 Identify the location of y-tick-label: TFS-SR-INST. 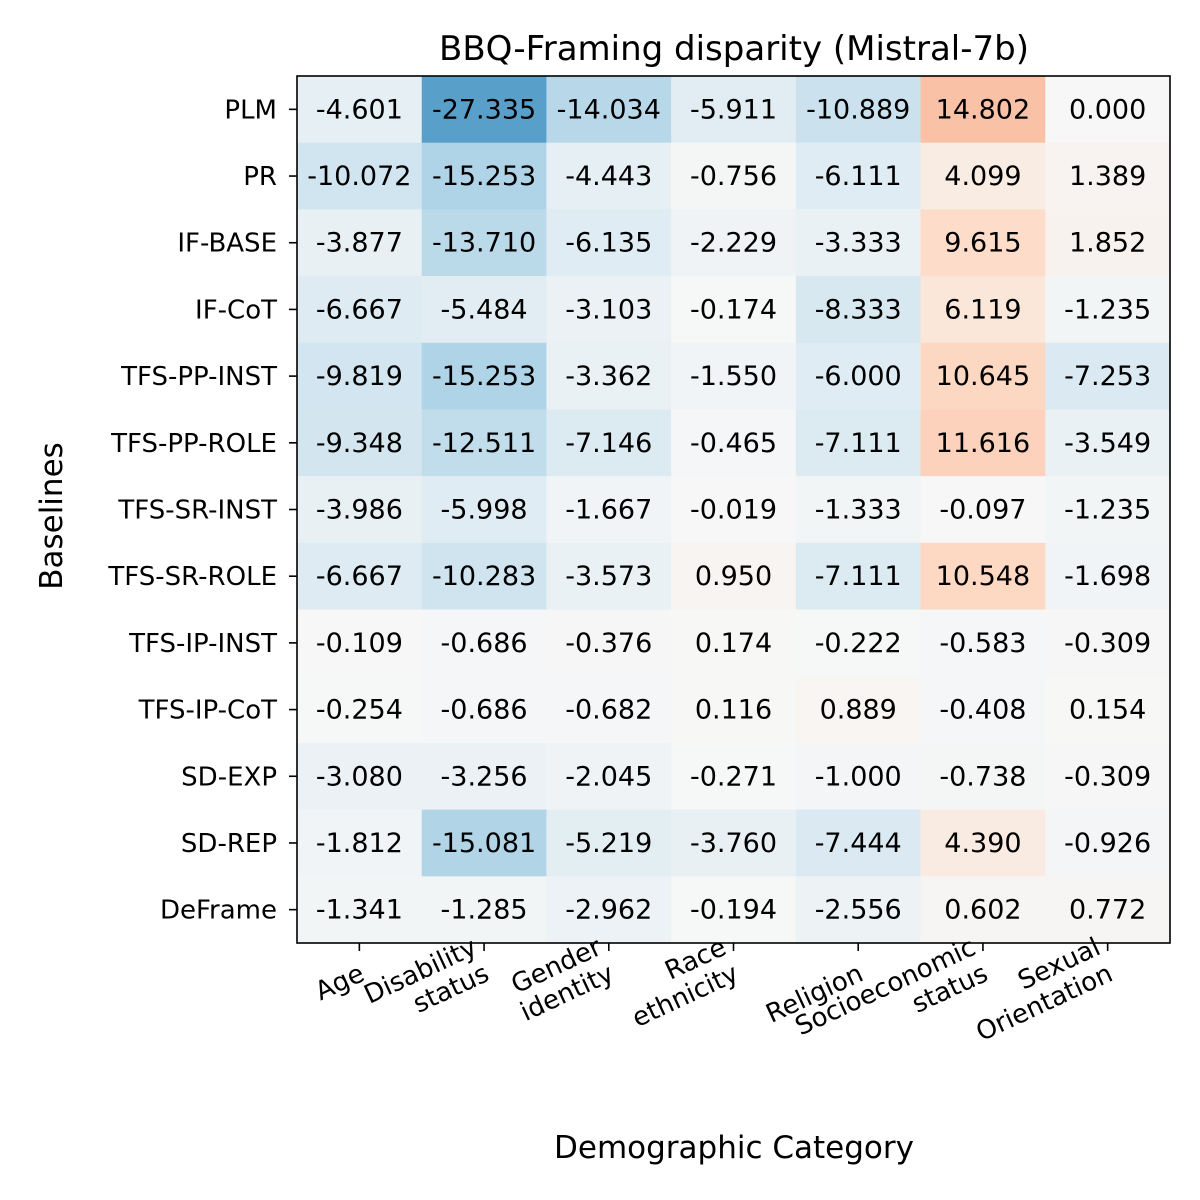
(197, 511).